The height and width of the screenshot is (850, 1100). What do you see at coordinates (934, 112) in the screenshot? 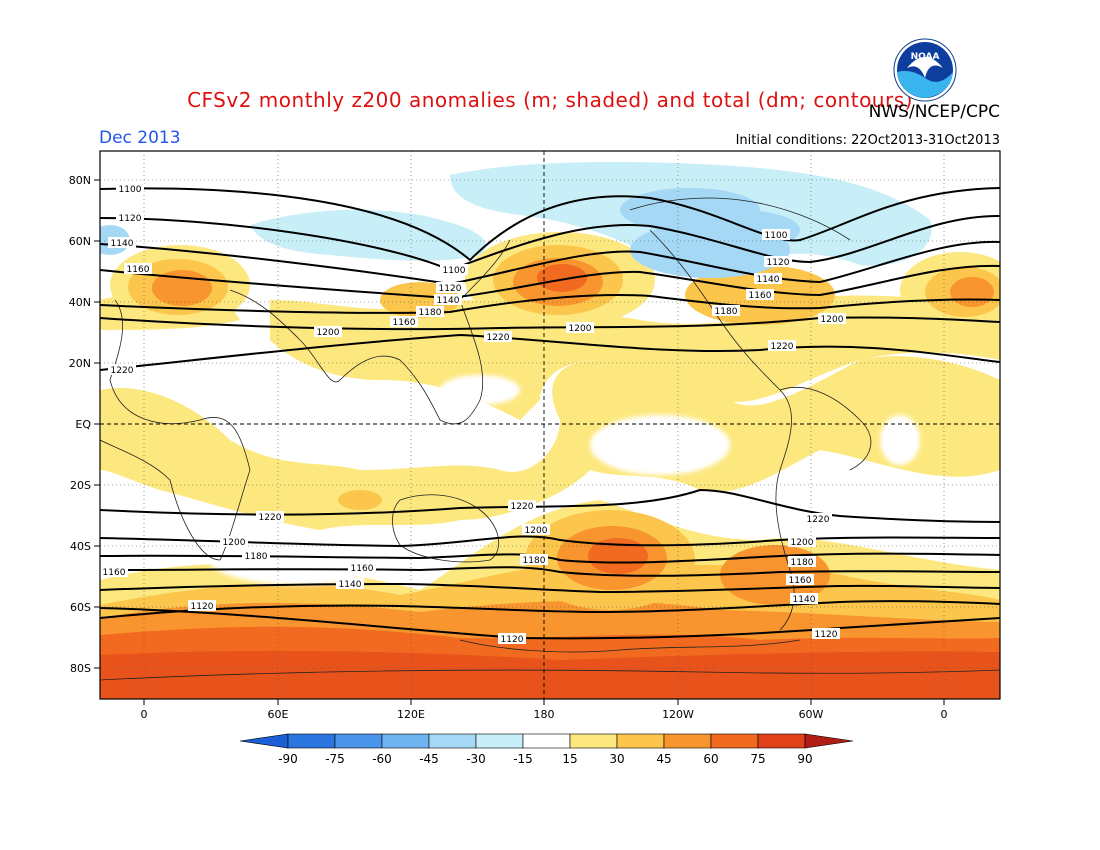
I see `agency-label: NWS/NCEP/CPC` at bounding box center [934, 112].